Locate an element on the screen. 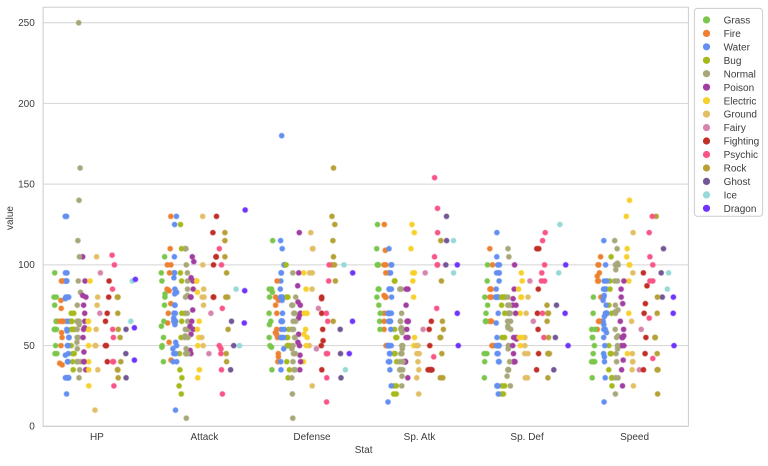  svg-text: 50 is located at coordinates (30, 346).